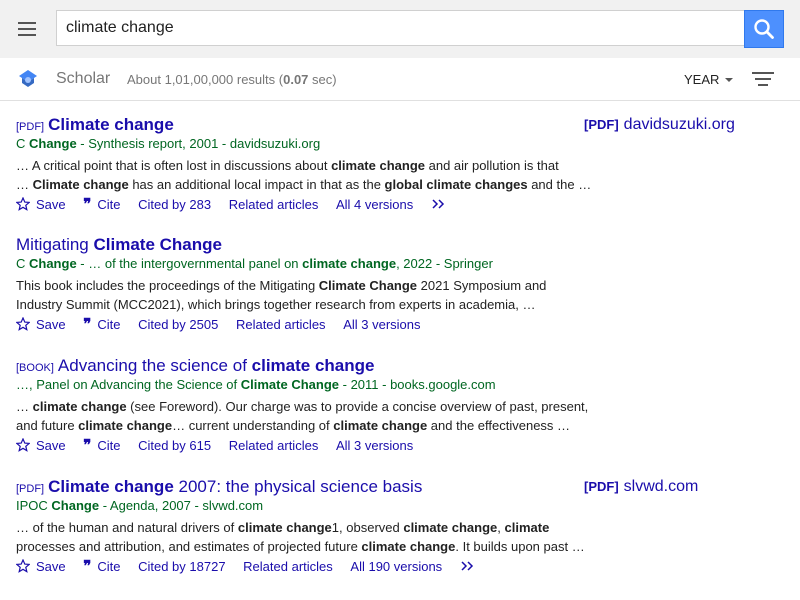  Describe the element at coordinates (181, 505) in the screenshot. I see `author-source: - Agenda, 2007 - slvwd.com` at that location.